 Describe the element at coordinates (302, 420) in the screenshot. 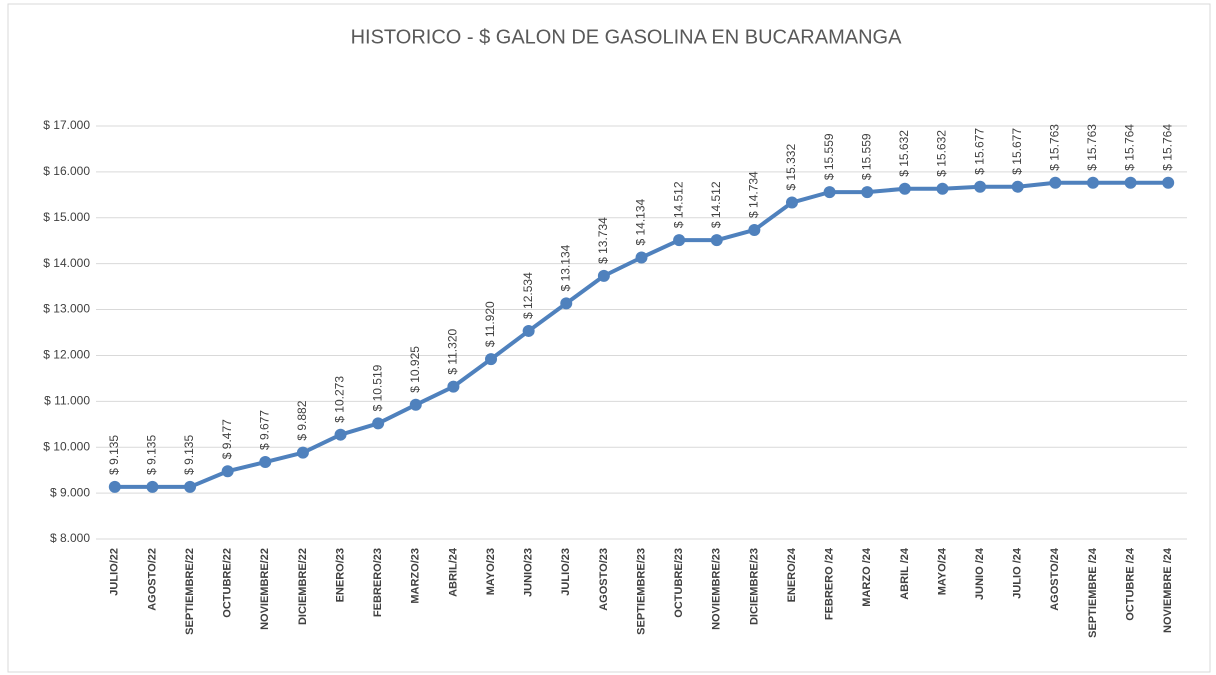

I see `value-label: $ 9.882` at that location.